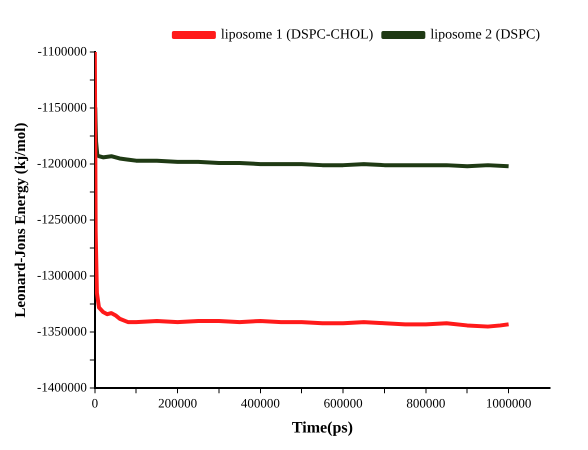 The width and height of the screenshot is (588, 450). I want to click on y-tick-label: -1300000, so click(61, 275).